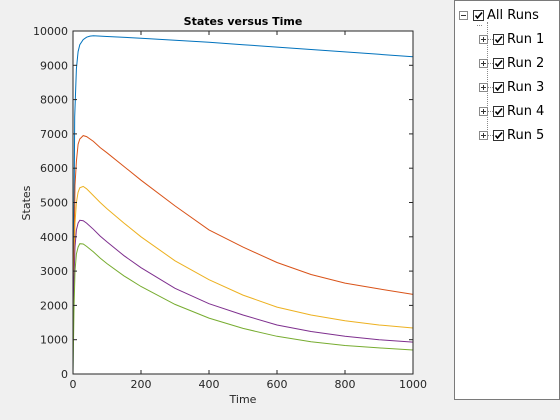 Image resolution: width=560 pixels, height=420 pixels. What do you see at coordinates (26, 202) in the screenshot?
I see `y-axis-label: States` at bounding box center [26, 202].